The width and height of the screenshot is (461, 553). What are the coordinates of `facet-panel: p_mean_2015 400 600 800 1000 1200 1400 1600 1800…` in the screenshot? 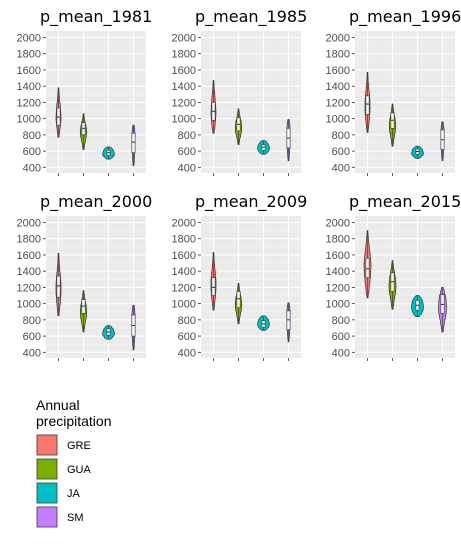 It's located at (393, 276).